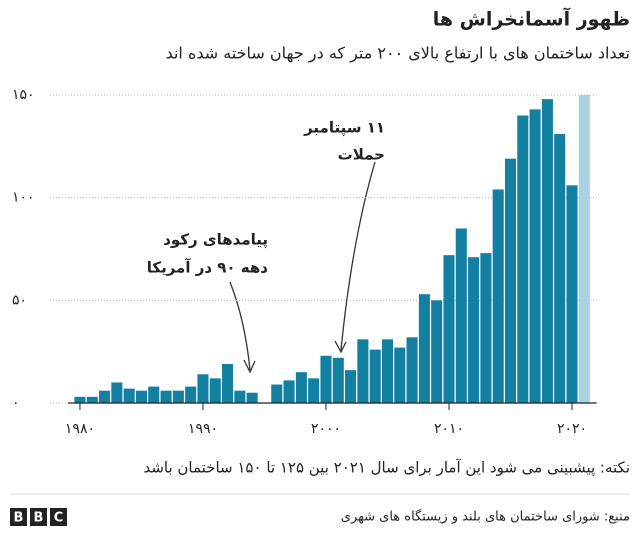 This screenshot has width=640, height=533. What do you see at coordinates (208, 268) in the screenshot?
I see `annotation: دهه ۹۰ در آمریکا` at bounding box center [208, 268].